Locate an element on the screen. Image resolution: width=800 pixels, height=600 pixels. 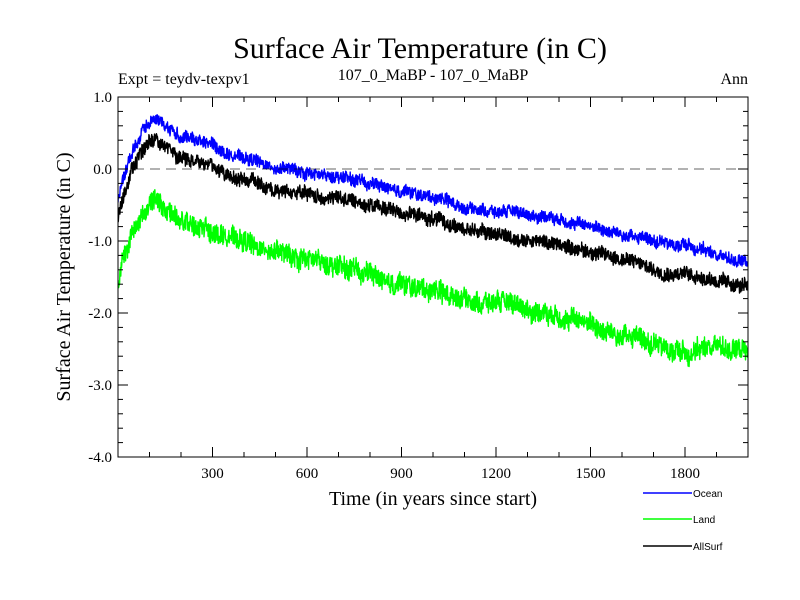
y-tick-label: -3.0 is located at coordinates (100, 386).